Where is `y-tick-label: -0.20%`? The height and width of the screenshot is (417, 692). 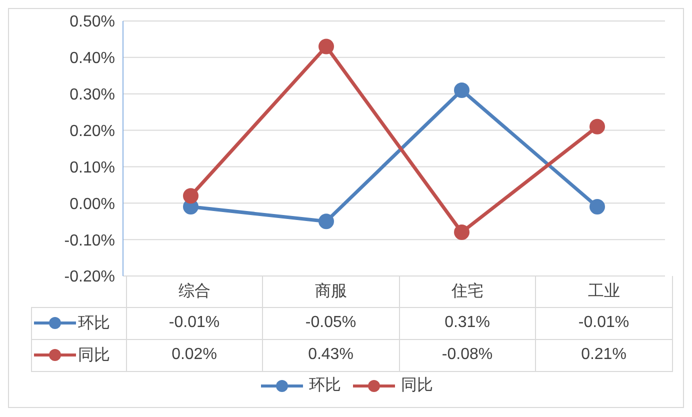
y-tick-label: -0.20% is located at coordinates (89, 277).